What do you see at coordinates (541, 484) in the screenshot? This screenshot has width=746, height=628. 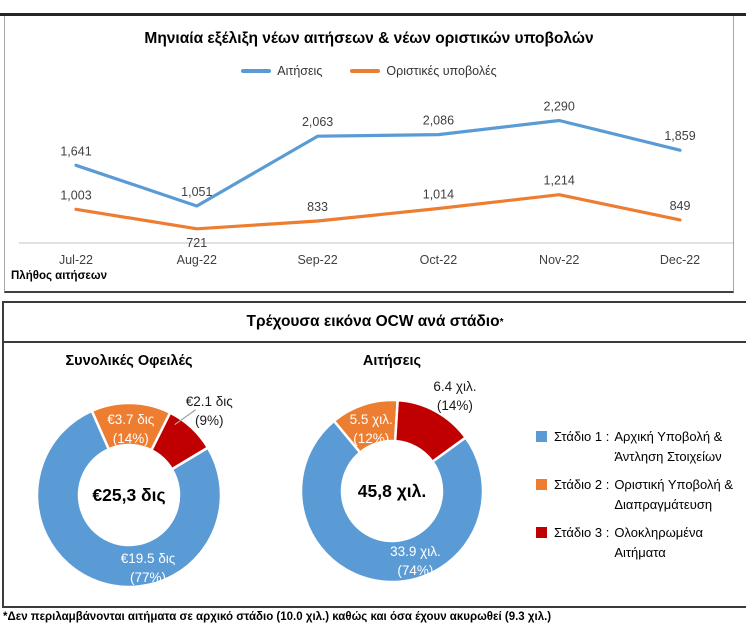 I see `stage2-swatch` at bounding box center [541, 484].